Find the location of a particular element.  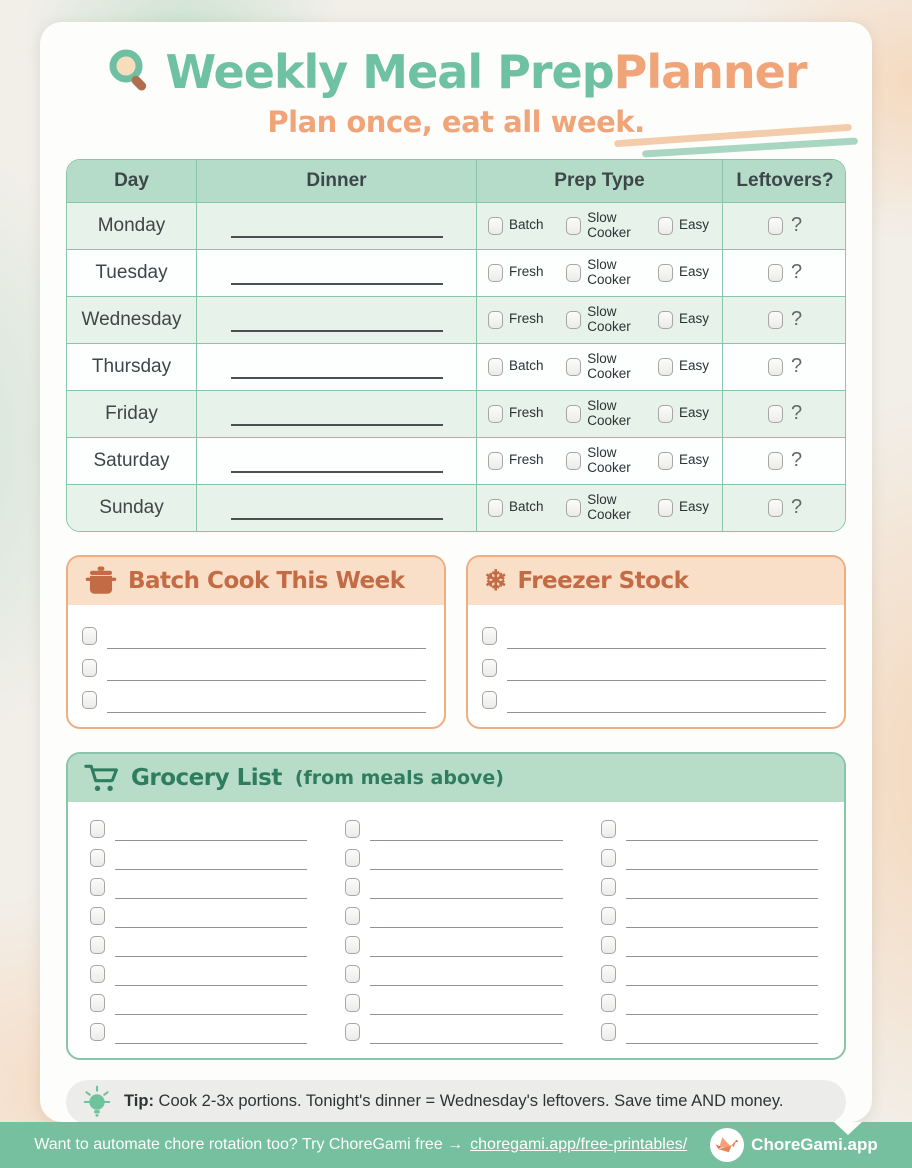

prep-option-label: Batch is located at coordinates (526, 225).